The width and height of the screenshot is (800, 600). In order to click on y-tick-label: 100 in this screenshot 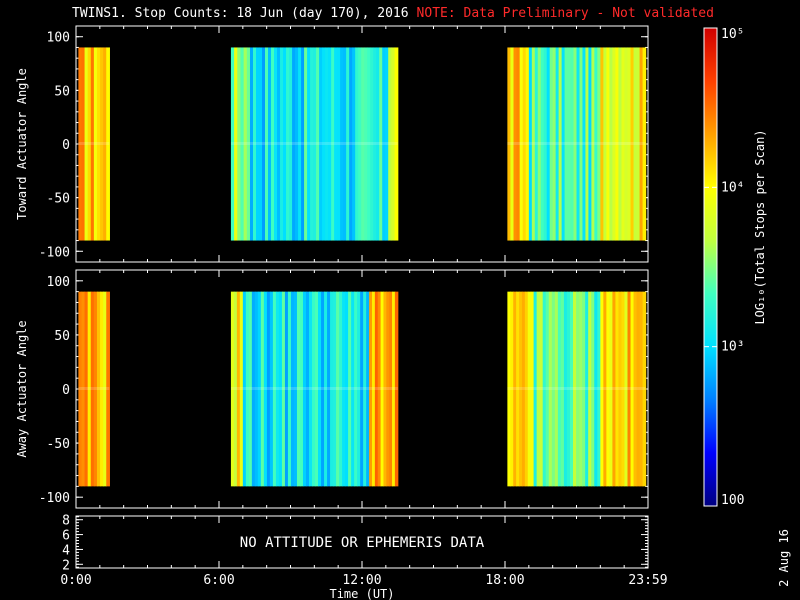, I will do `click(58, 282)`.